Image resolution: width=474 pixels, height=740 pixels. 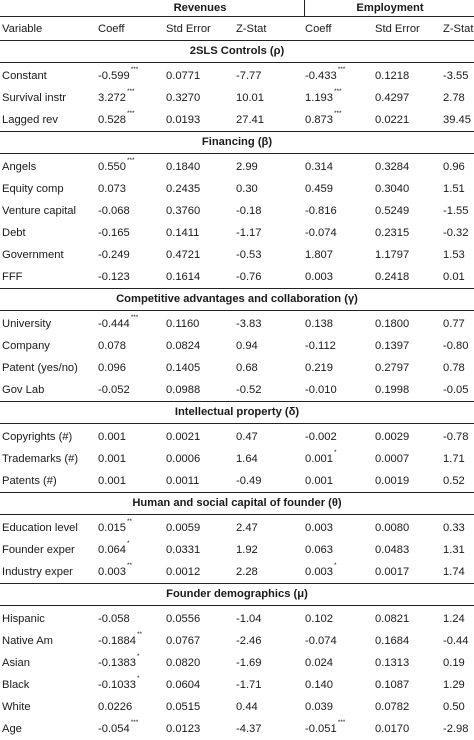 I want to click on row-label-value: White, so click(x=16, y=707).